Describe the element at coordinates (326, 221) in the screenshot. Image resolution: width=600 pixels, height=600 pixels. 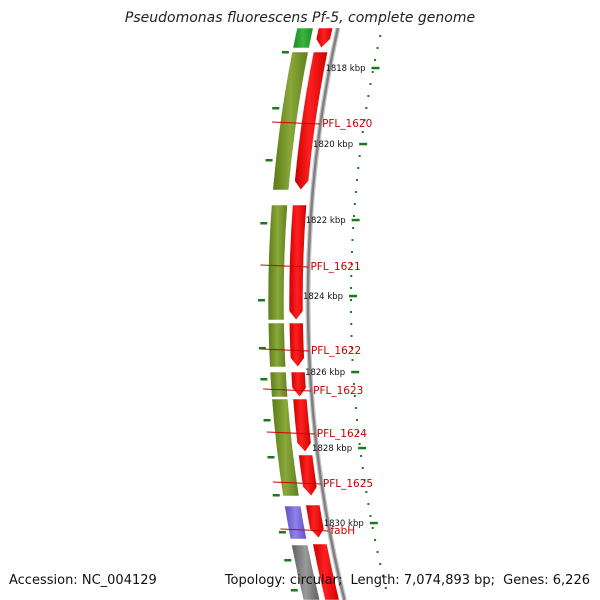
I see `tick-label: 1822 kbp` at that location.